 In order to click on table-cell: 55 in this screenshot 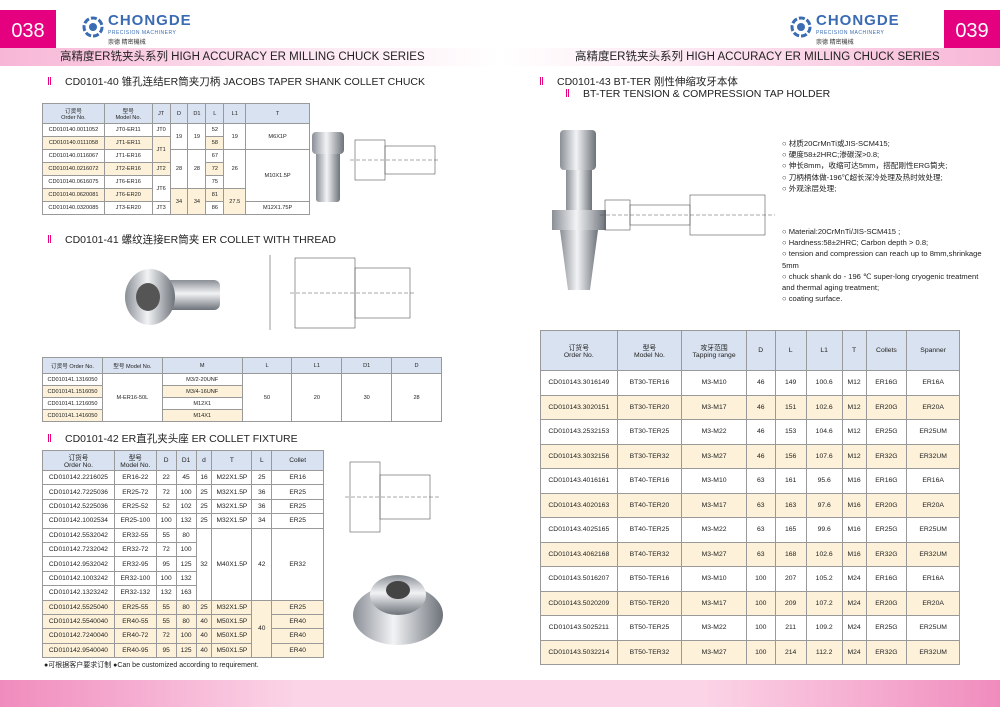, I will do `click(166, 535)`.